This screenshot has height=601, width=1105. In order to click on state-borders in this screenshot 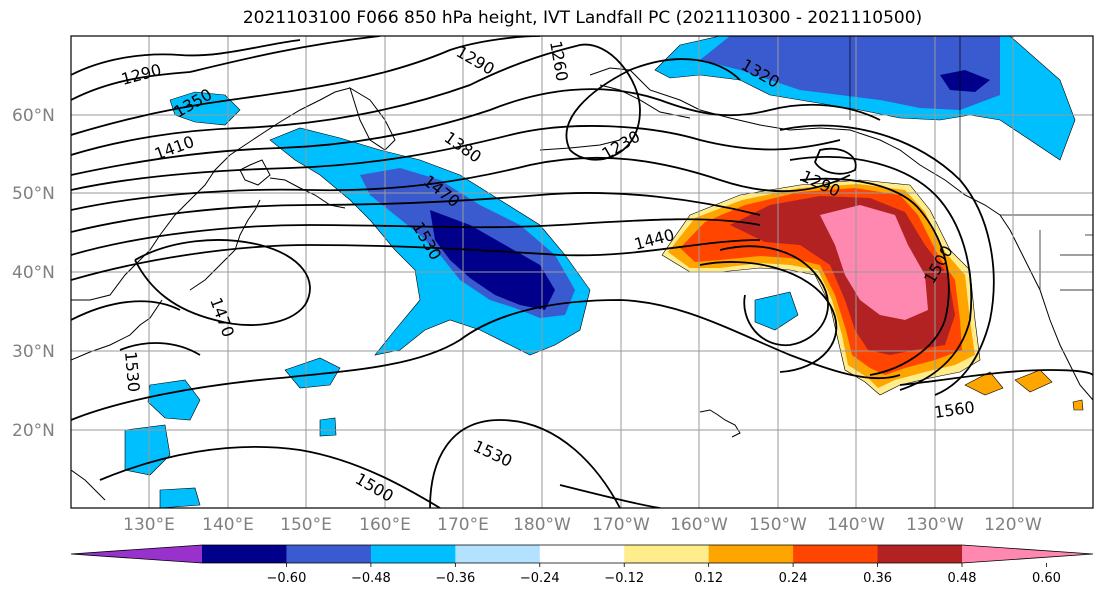, I will do `click(971, 163)`.